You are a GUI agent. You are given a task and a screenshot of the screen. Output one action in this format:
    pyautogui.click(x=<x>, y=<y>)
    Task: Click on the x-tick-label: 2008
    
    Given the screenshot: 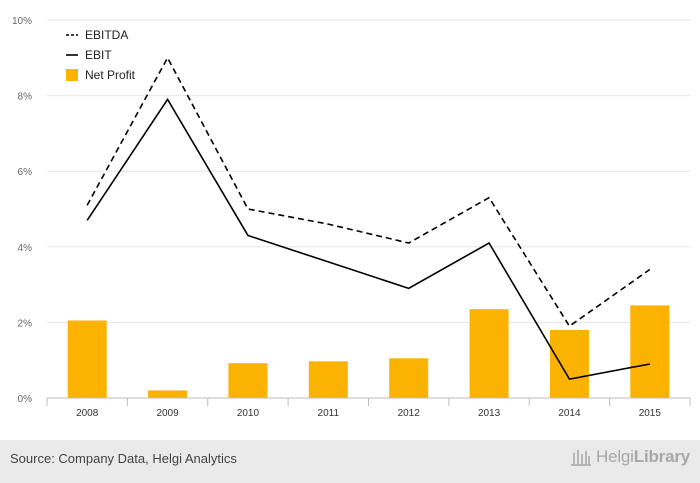 What is the action you would take?
    pyautogui.click(x=87, y=413)
    